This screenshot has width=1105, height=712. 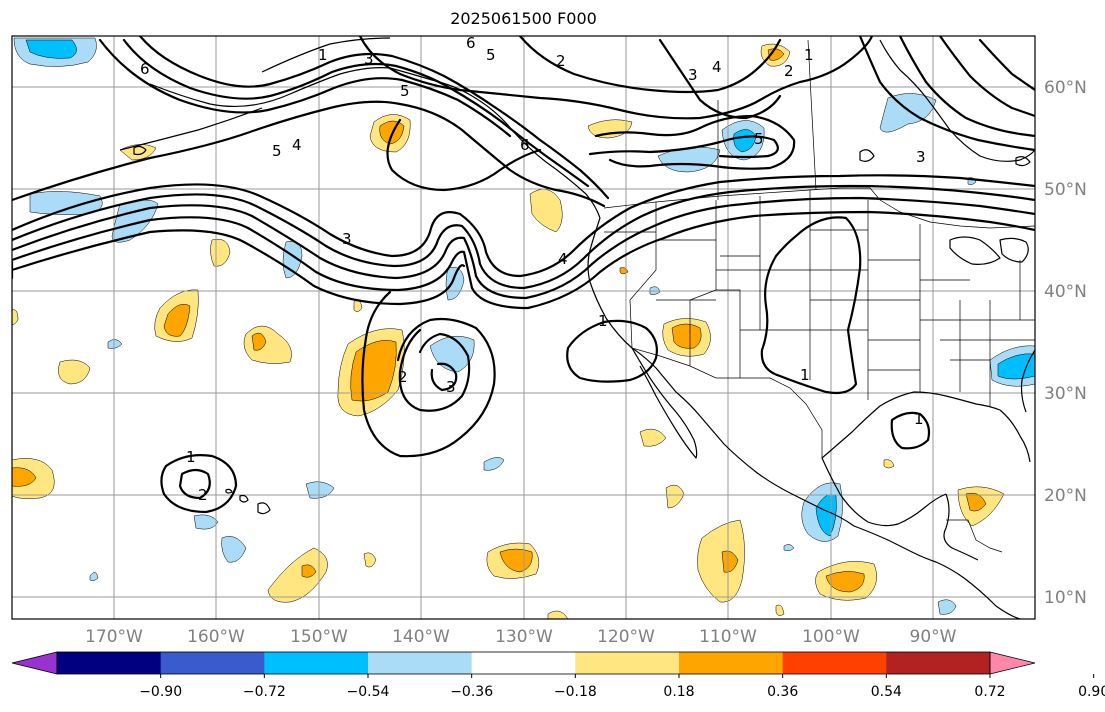 What do you see at coordinates (160, 692) in the screenshot?
I see `colorbar-tick-label: −0.90` at bounding box center [160, 692].